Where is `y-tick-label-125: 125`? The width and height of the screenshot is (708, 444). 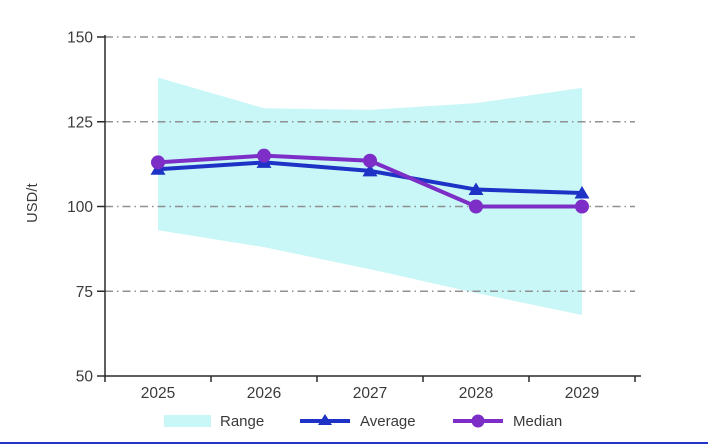 y-tick-label-125: 125 is located at coordinates (80, 122).